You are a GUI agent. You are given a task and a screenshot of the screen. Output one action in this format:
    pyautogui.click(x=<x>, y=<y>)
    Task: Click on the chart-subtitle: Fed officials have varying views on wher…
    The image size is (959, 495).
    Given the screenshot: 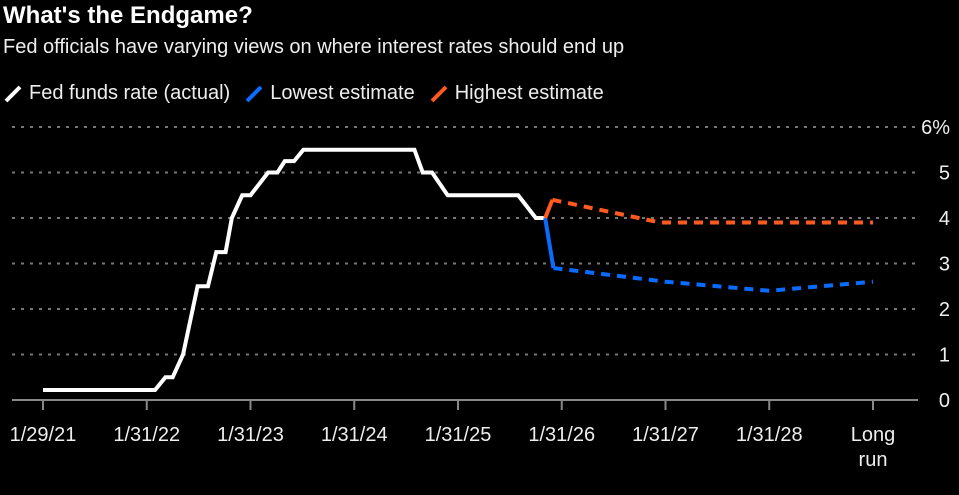 What is the action you would take?
    pyautogui.click(x=314, y=47)
    